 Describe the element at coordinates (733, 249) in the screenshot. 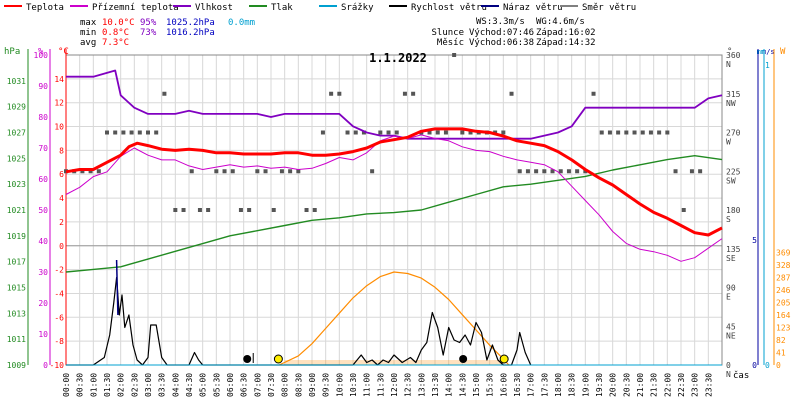

I see `direction-tick-label: 135` at that location.